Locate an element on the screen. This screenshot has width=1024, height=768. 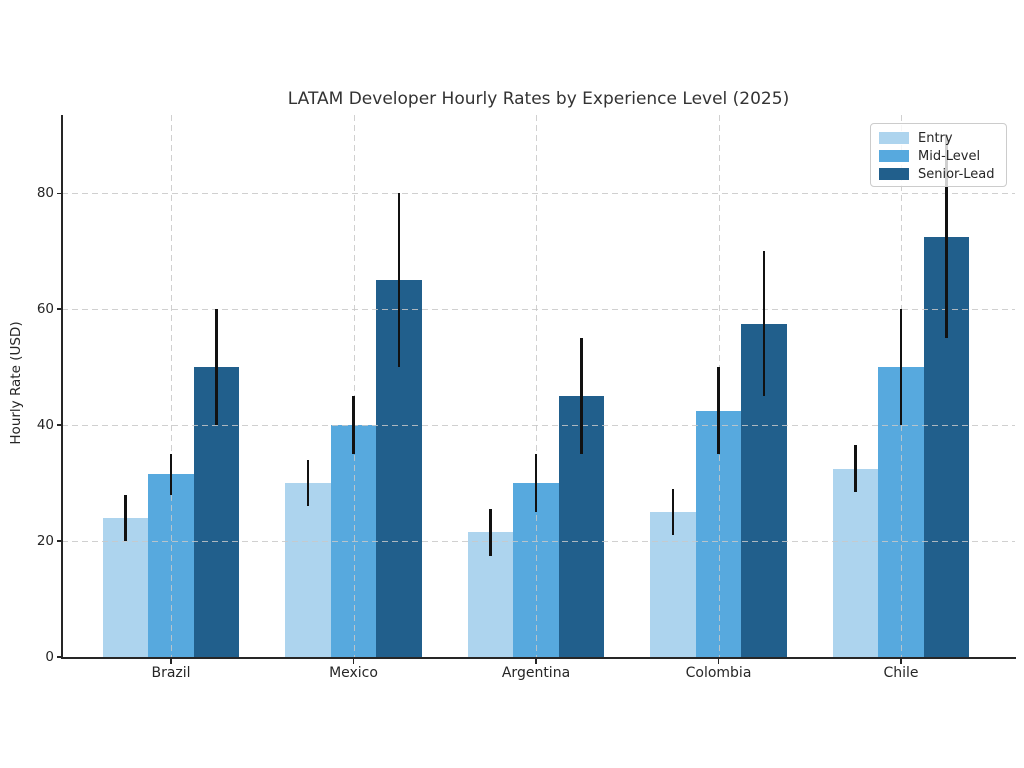
y-tick-label: 40 is located at coordinates (45, 425).